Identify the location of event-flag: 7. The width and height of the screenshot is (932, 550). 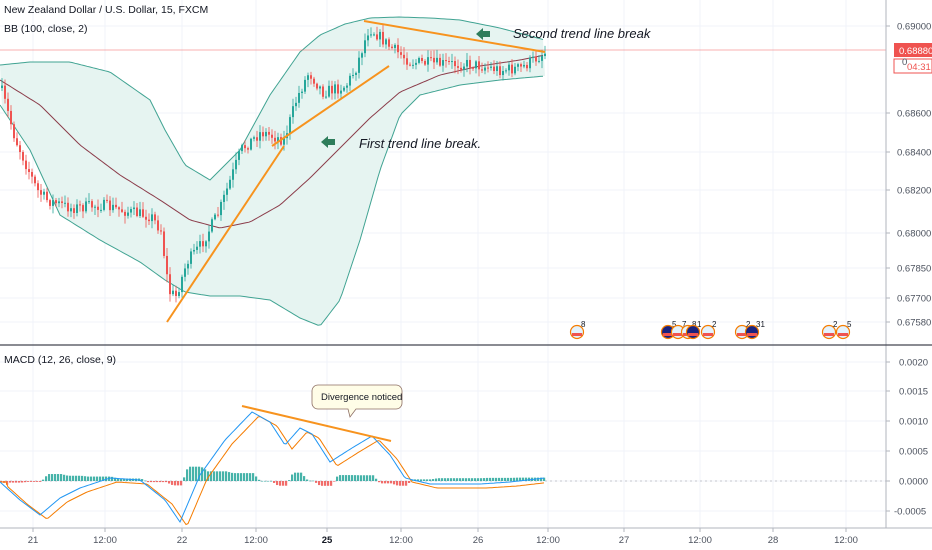
(679, 330).